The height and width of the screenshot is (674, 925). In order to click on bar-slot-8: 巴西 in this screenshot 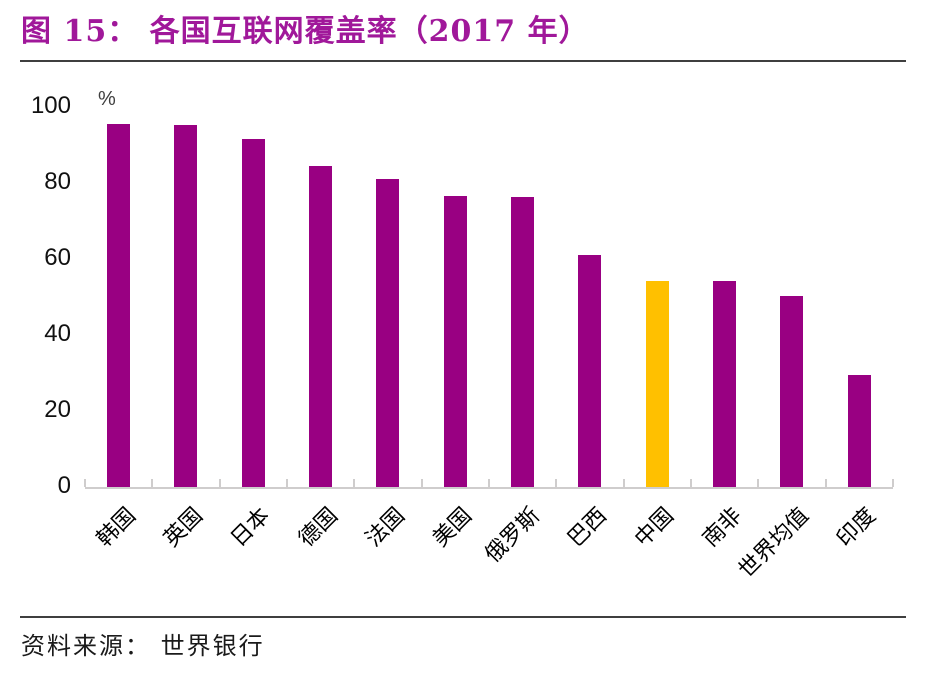, I will do `click(589, 329)`.